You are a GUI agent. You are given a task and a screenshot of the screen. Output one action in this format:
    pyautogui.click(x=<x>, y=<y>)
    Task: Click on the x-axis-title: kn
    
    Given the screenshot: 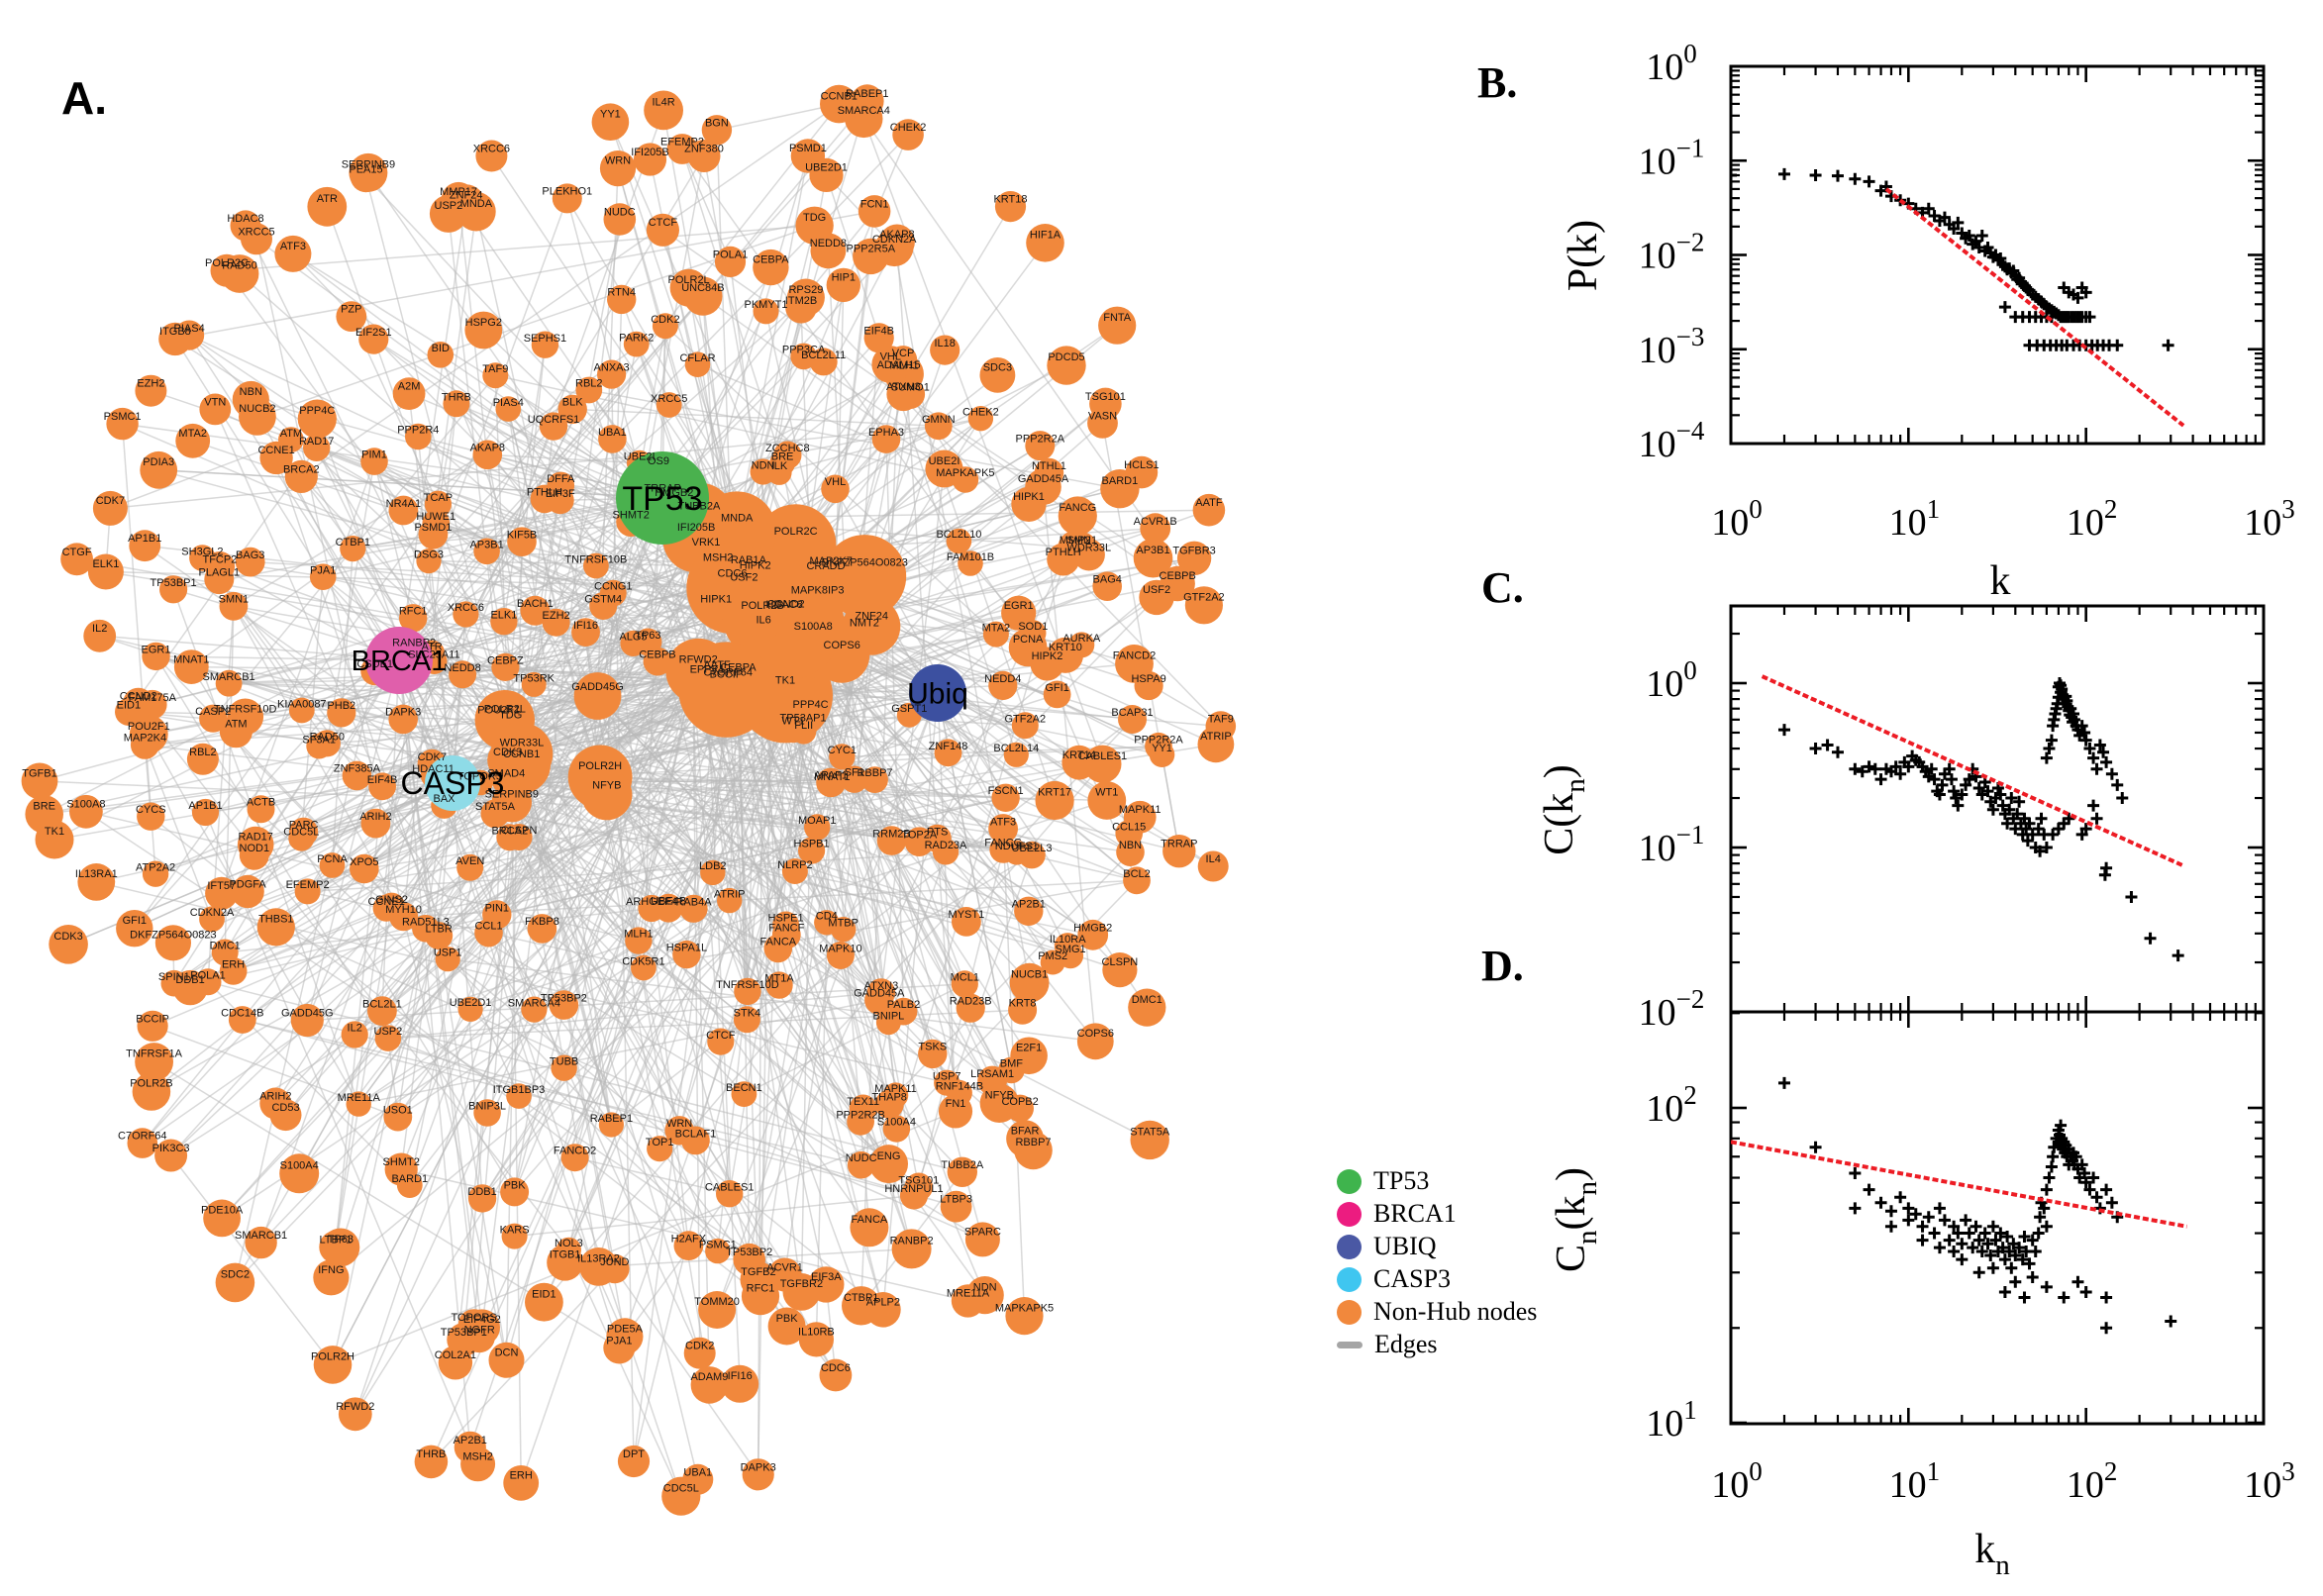 What is the action you would take?
    pyautogui.click(x=1992, y=1554)
    